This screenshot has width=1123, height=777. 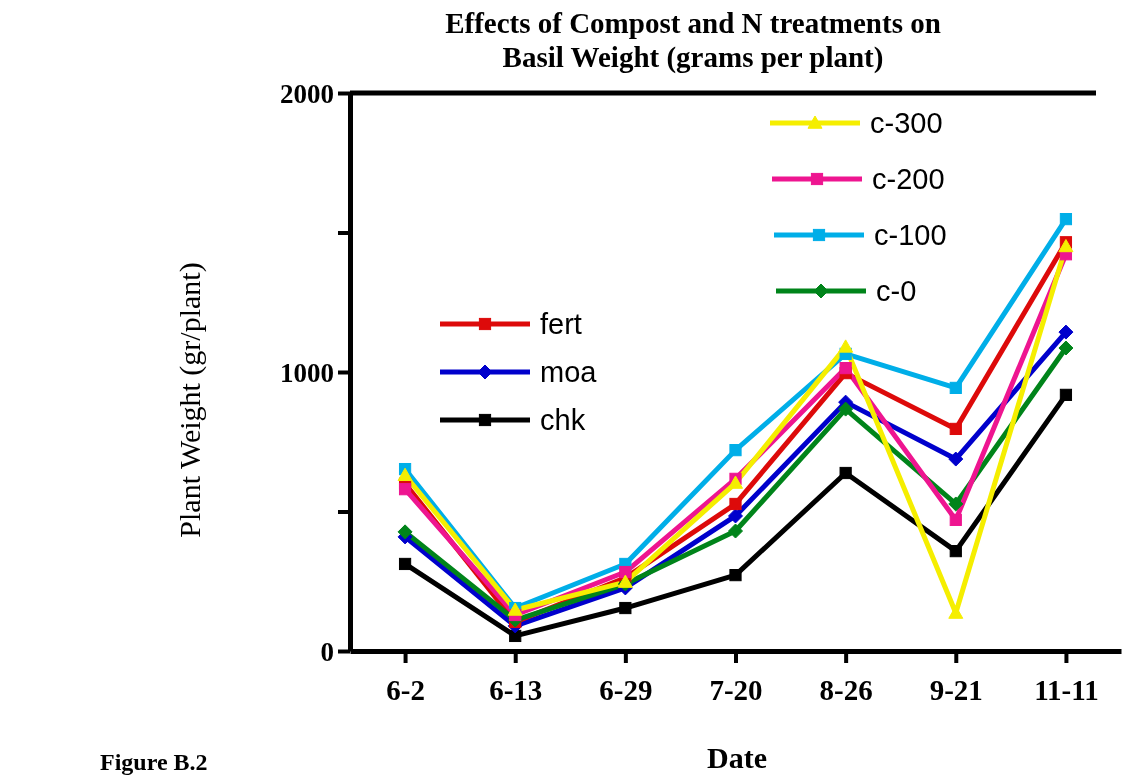 What do you see at coordinates (737, 757) in the screenshot?
I see `x-axis-title: Date` at bounding box center [737, 757].